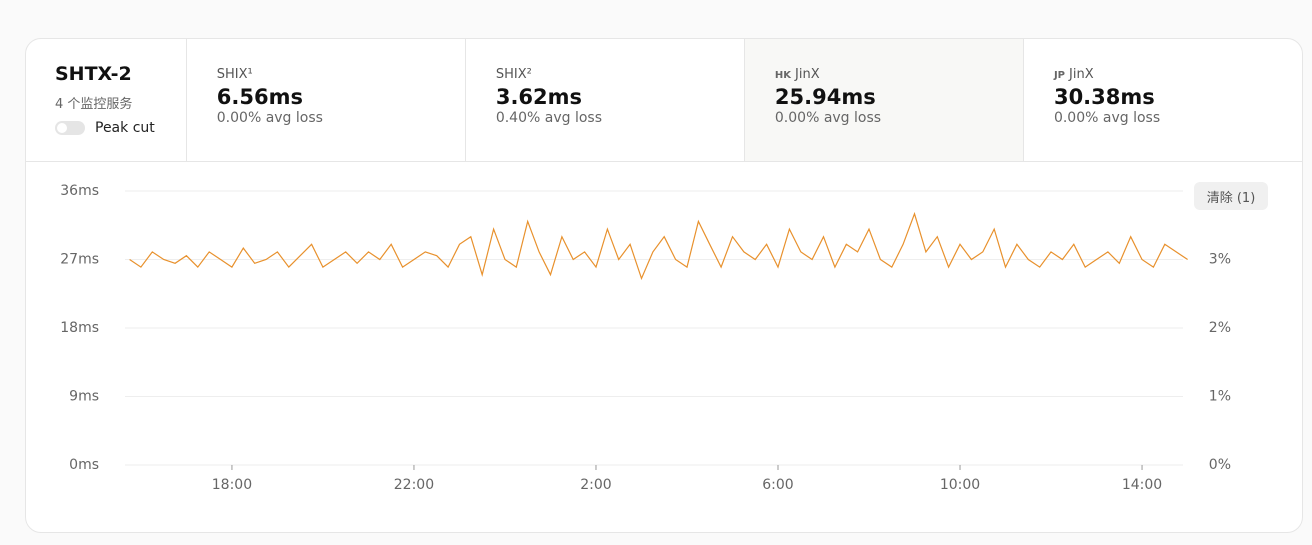 This screenshot has height=545, width=1312. What do you see at coordinates (548, 118) in the screenshot?
I see `loss: 0.40% avg loss` at bounding box center [548, 118].